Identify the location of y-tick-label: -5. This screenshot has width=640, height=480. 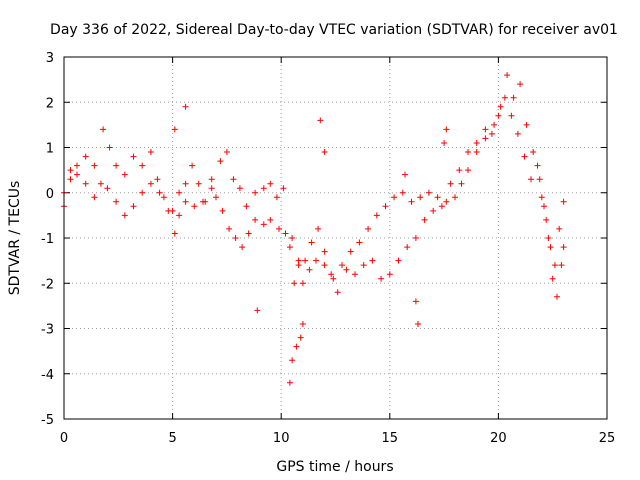
(47, 420).